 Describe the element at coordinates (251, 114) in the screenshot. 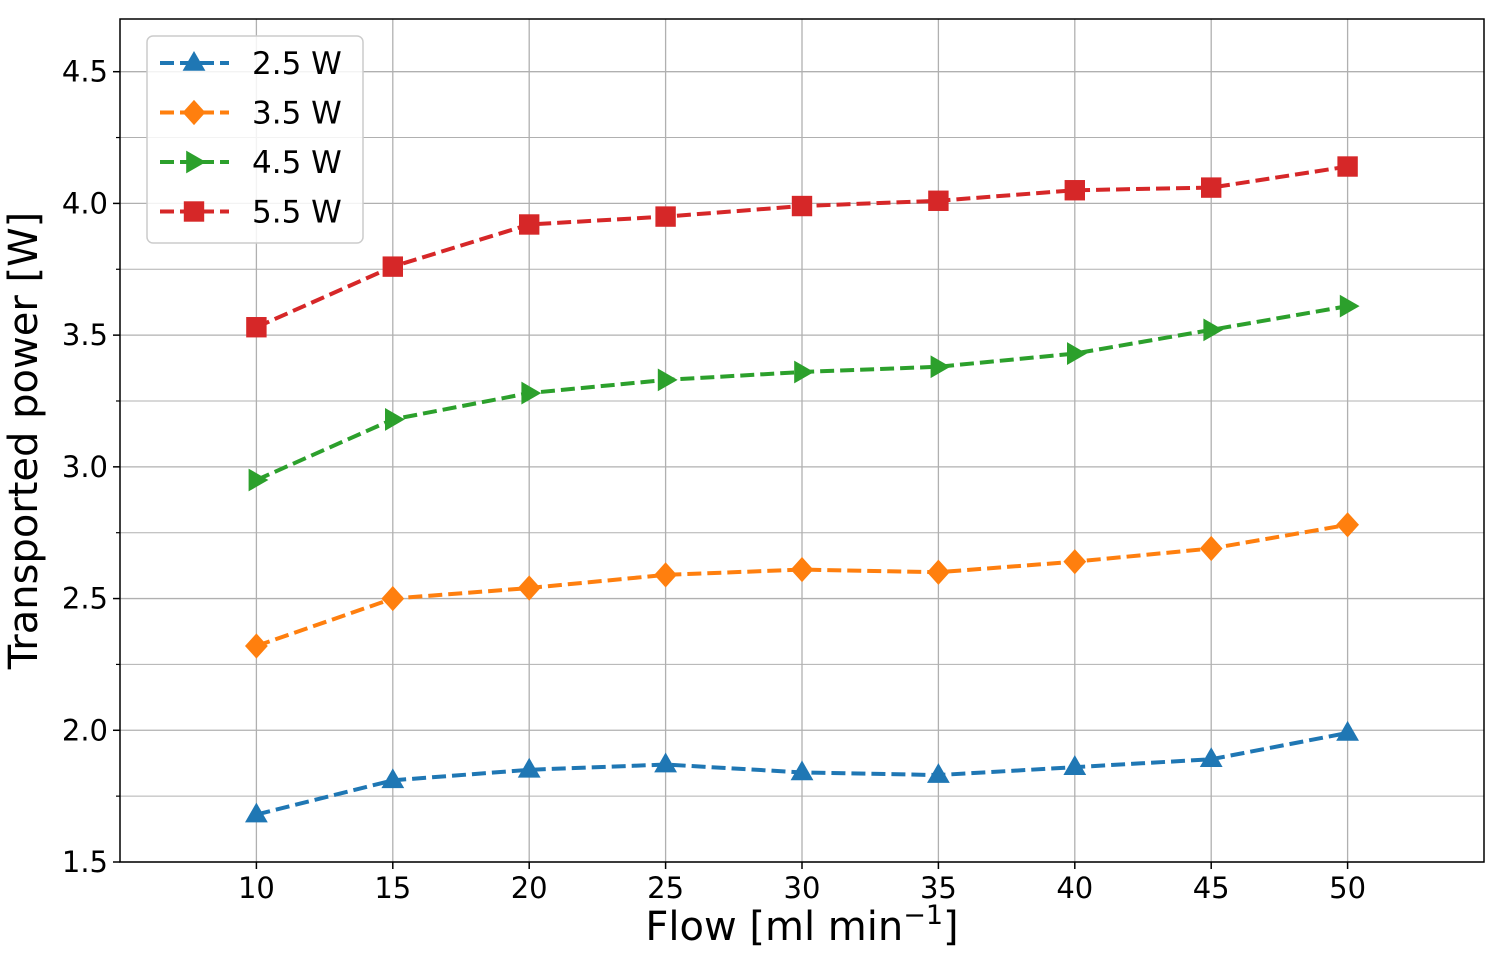

I see `legend-item: 3.5 W` at that location.